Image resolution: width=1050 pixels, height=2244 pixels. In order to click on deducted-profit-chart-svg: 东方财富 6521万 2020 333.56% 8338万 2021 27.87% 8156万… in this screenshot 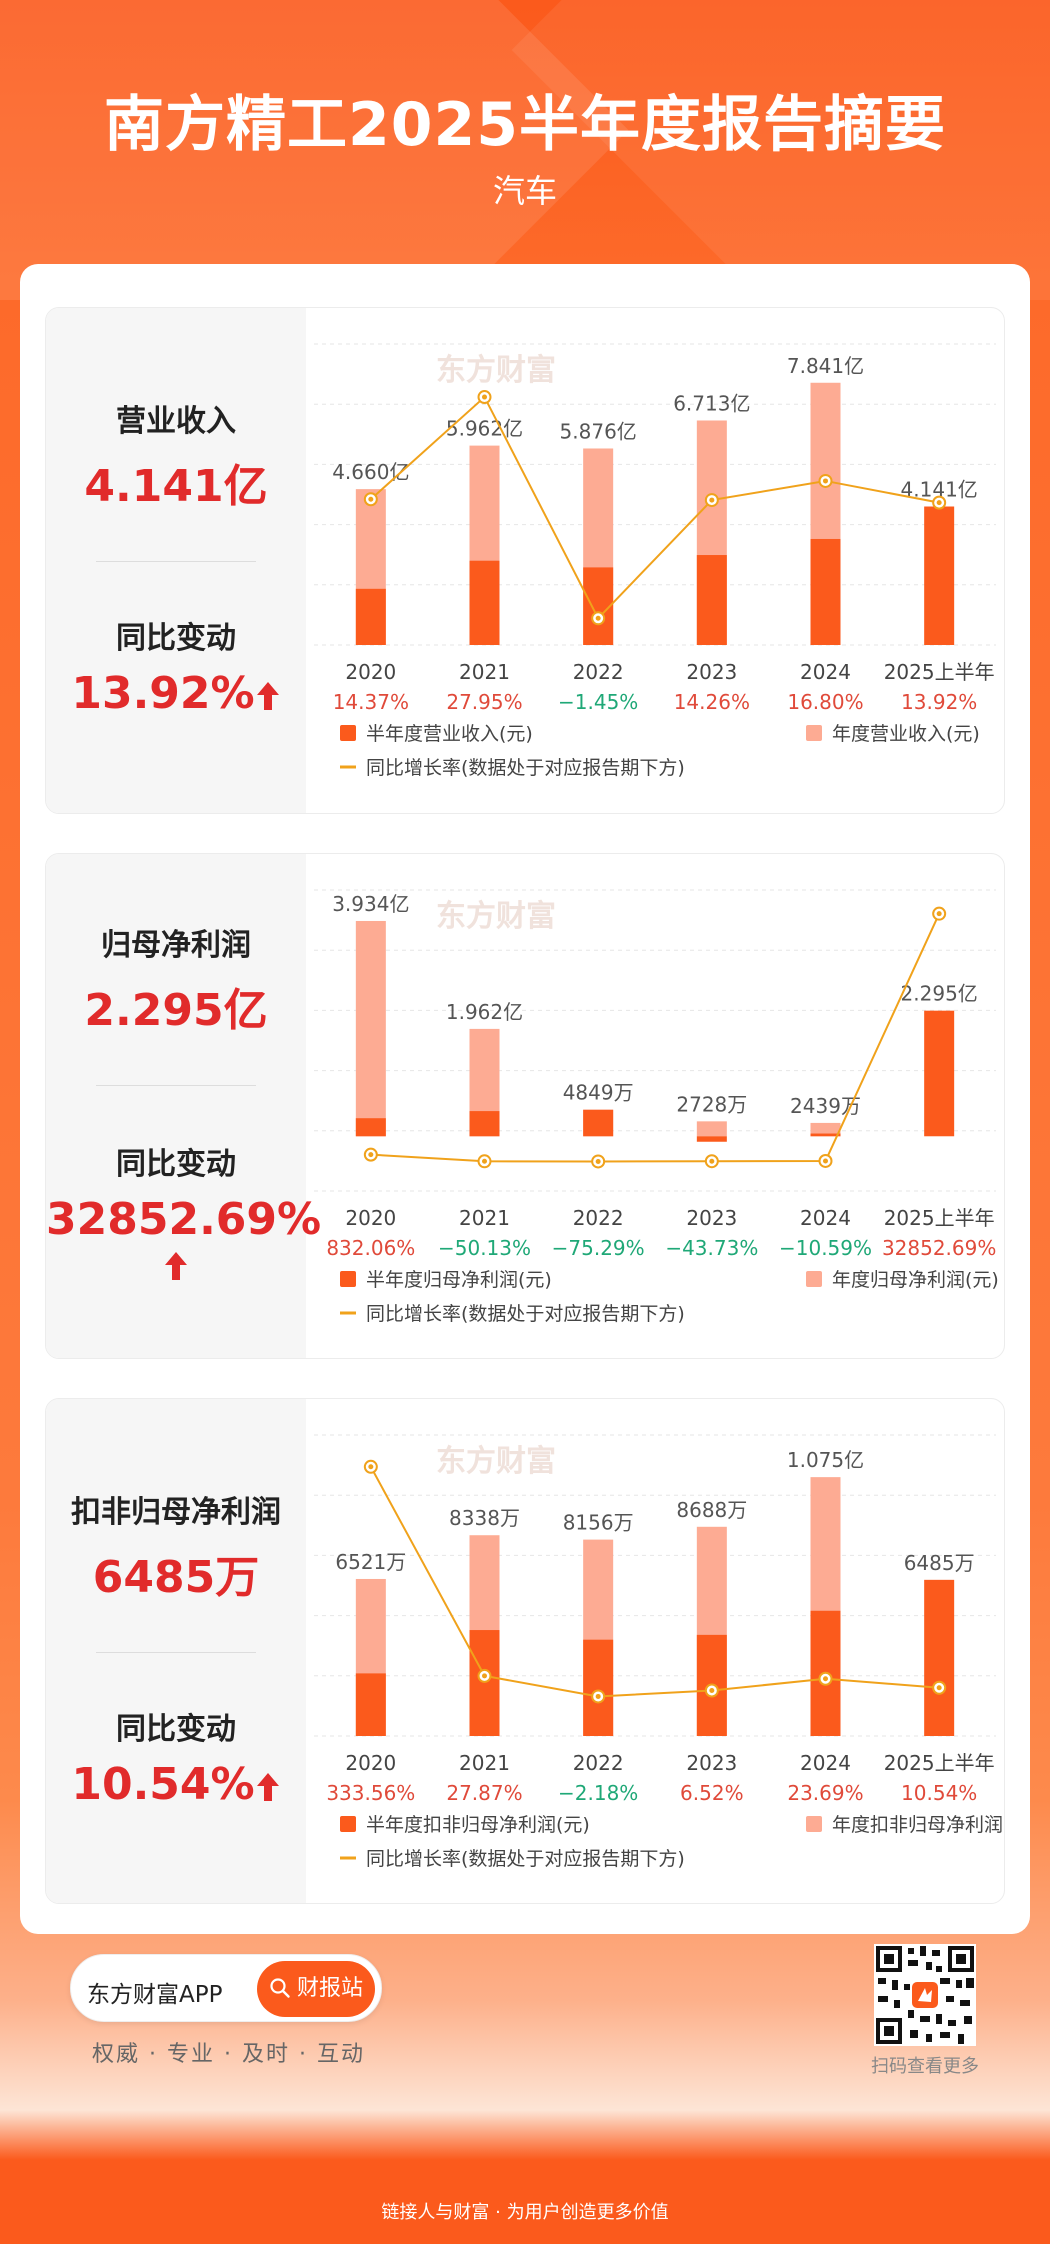, I will do `click(659, 1652)`.